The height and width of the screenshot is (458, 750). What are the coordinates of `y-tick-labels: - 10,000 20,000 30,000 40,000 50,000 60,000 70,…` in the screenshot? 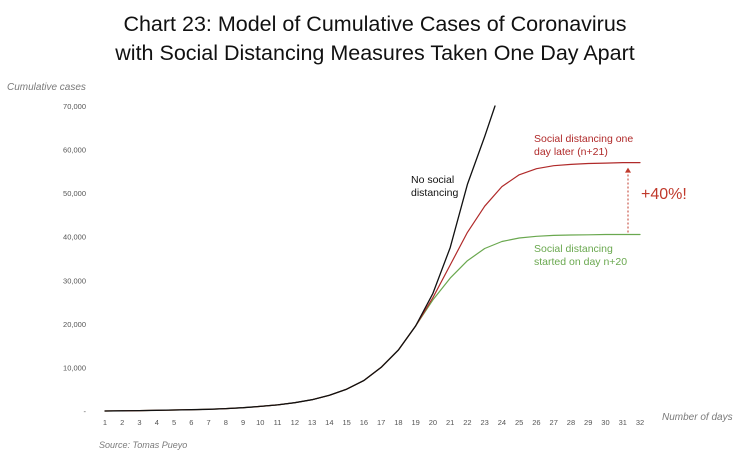 It's located at (74, 259).